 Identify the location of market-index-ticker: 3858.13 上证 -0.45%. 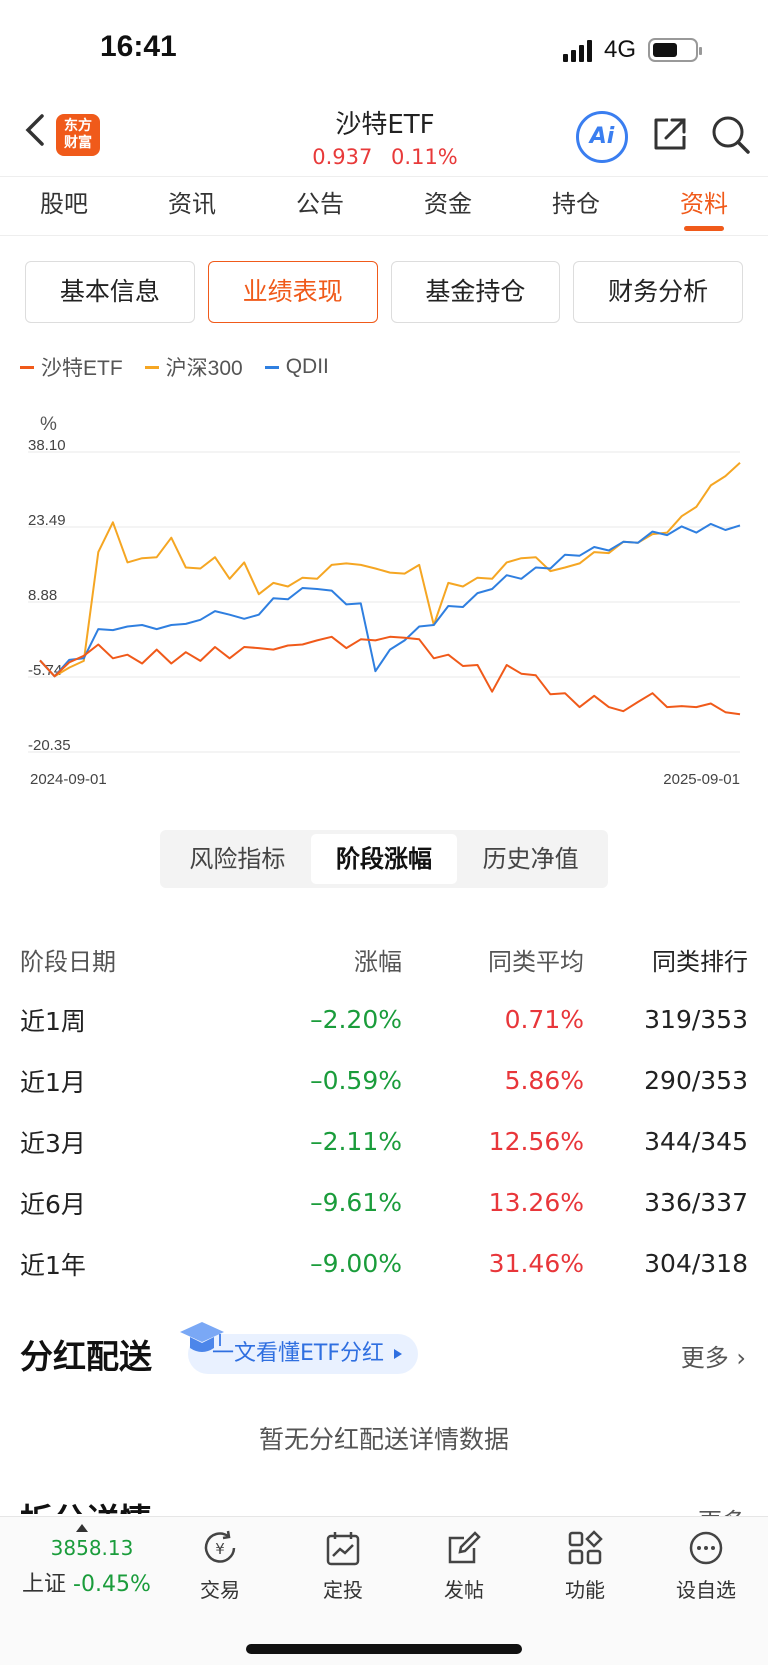
(92, 1567).